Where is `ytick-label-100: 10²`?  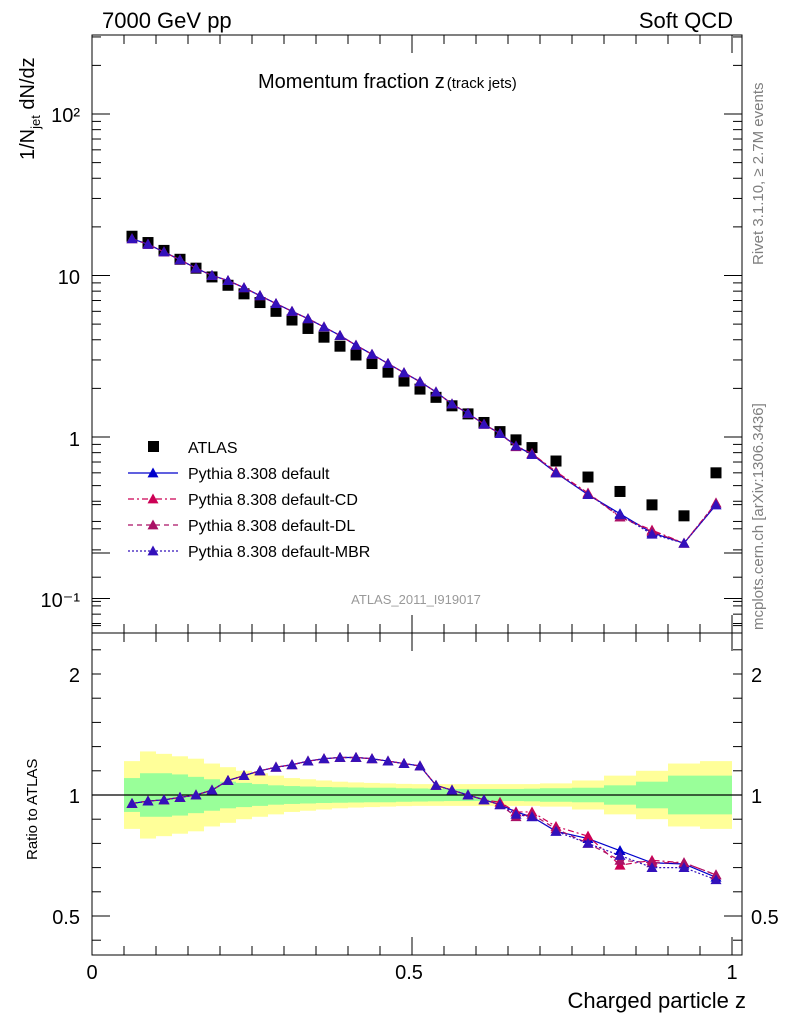 ytick-label-100: 10² is located at coordinates (65, 116).